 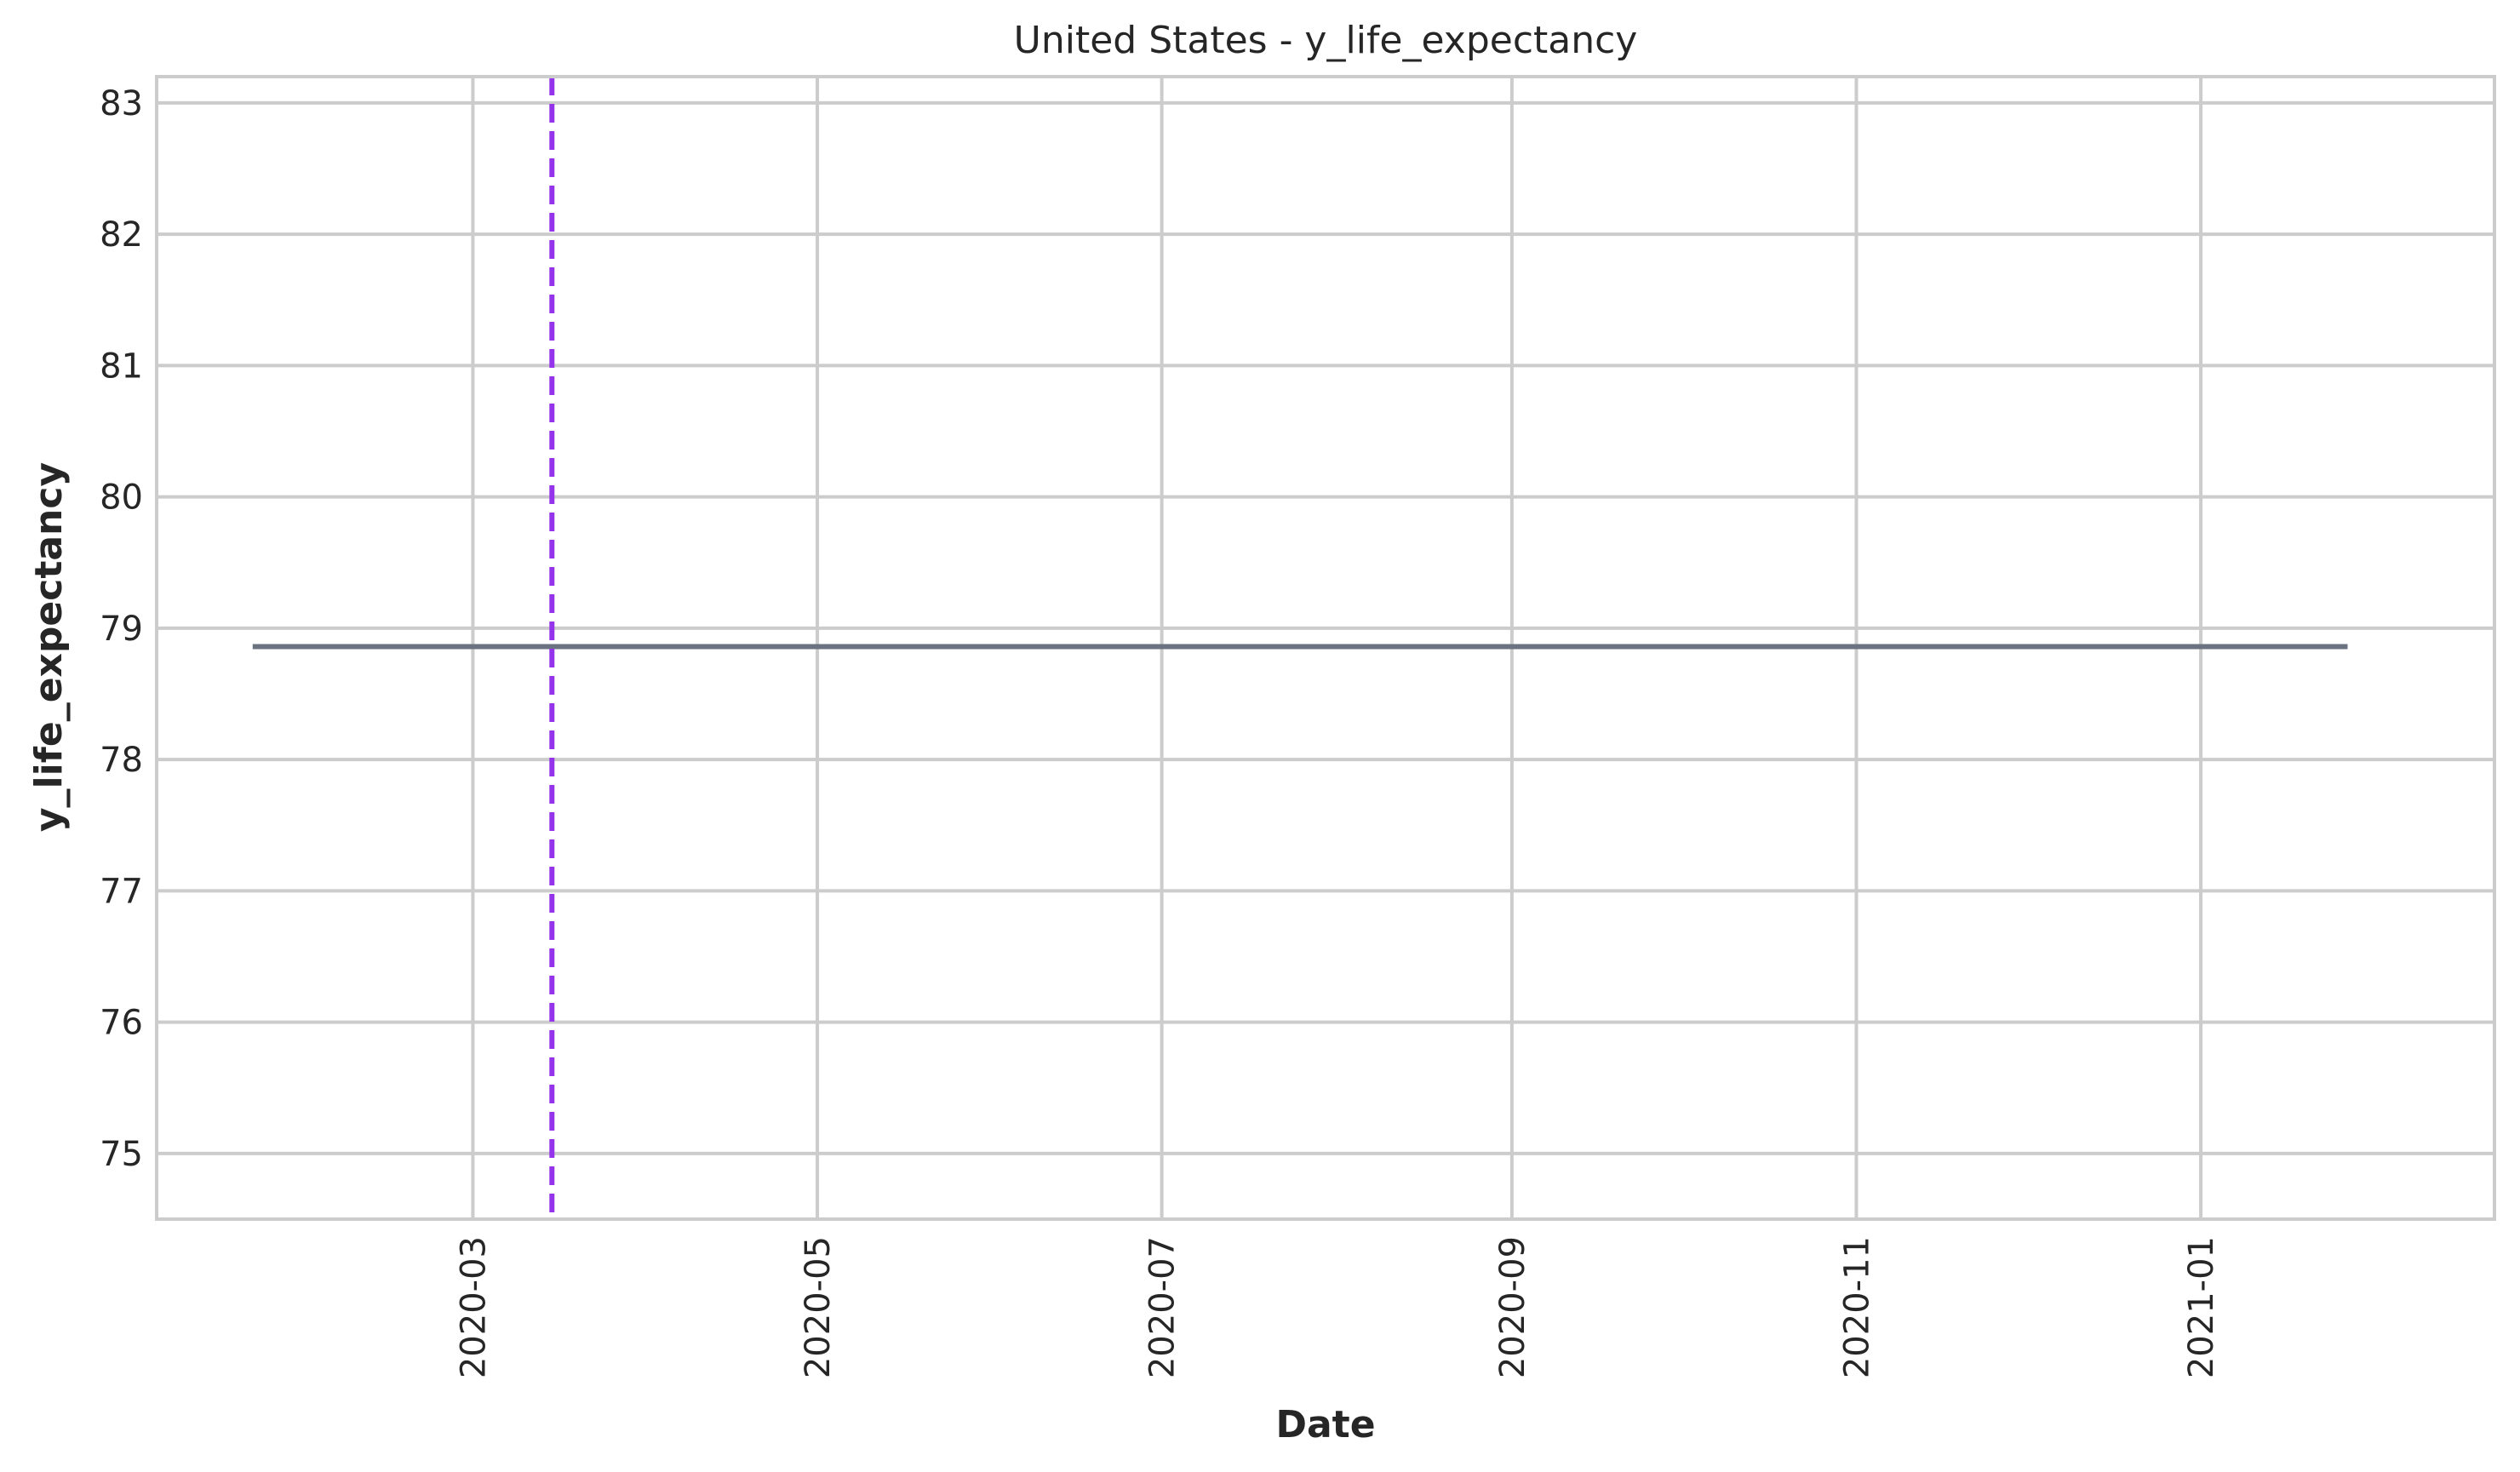 What do you see at coordinates (1163, 1307) in the screenshot?
I see `x-tick-label: 2020-07` at bounding box center [1163, 1307].